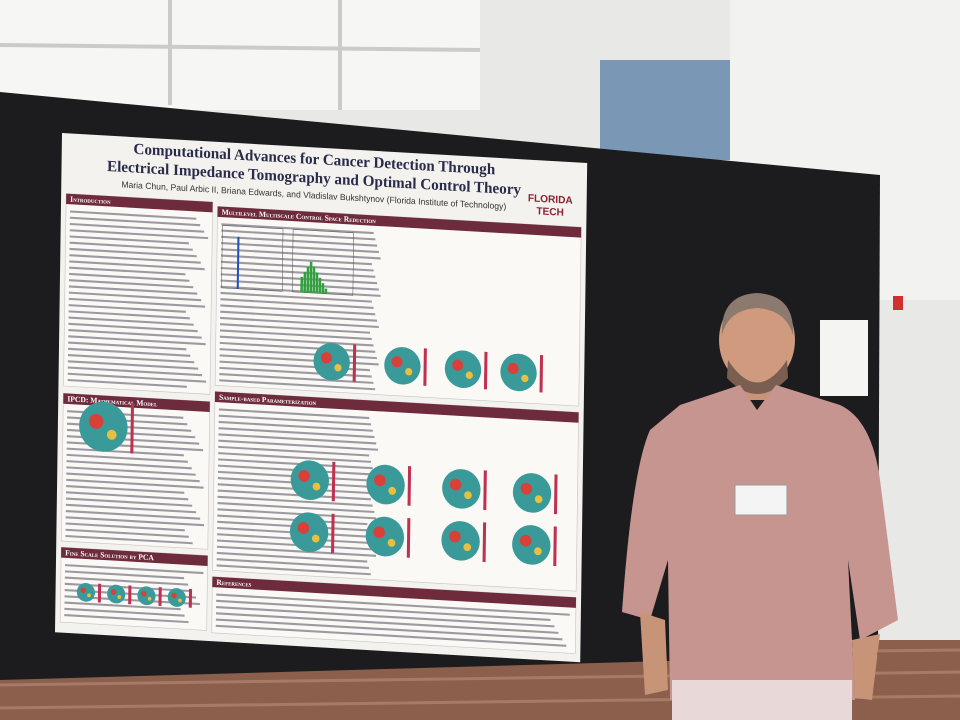  What do you see at coordinates (233, 583) in the screenshot?
I see `section-title: References` at bounding box center [233, 583].